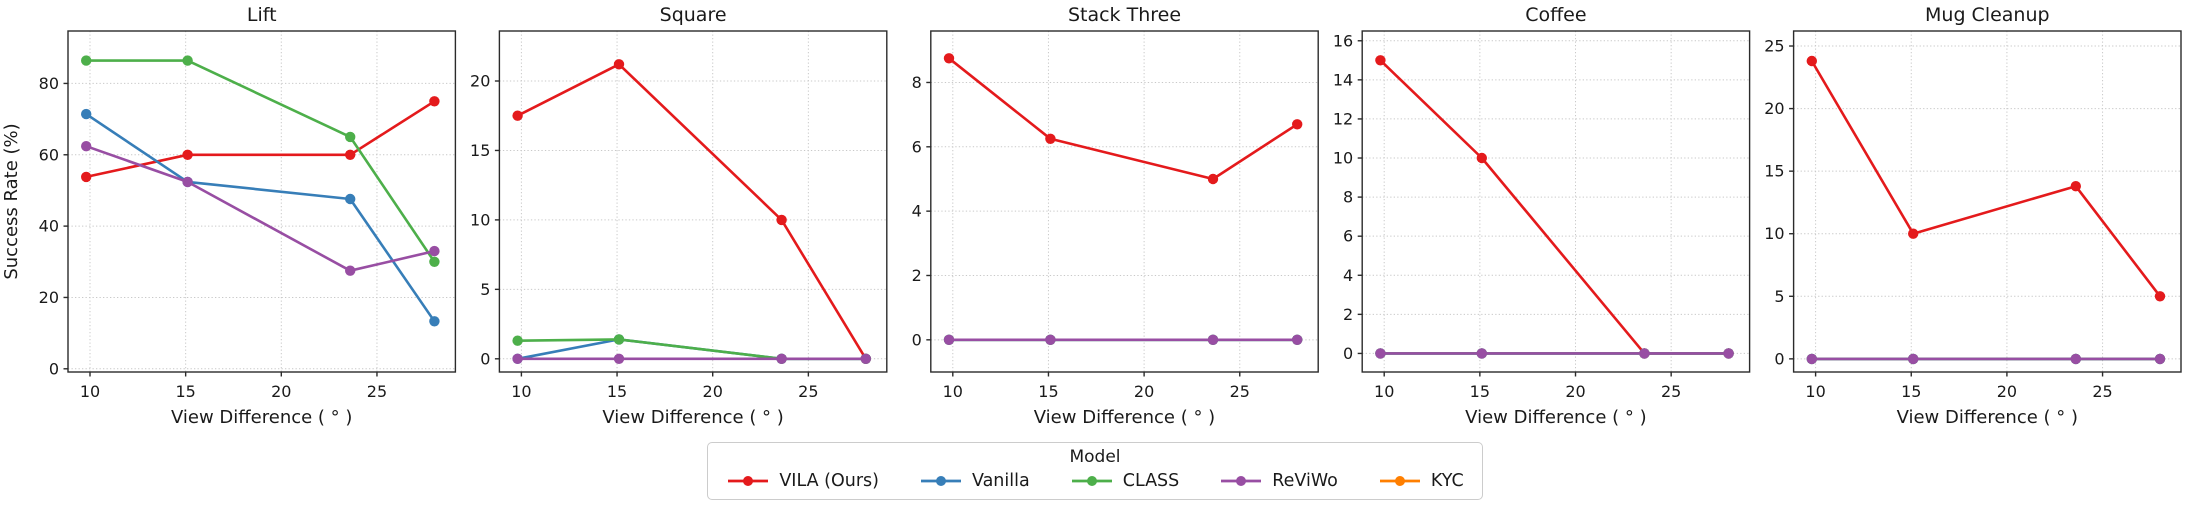 The image size is (2190, 505). I want to click on legend-item-label: Vanilla, so click(1000, 481).